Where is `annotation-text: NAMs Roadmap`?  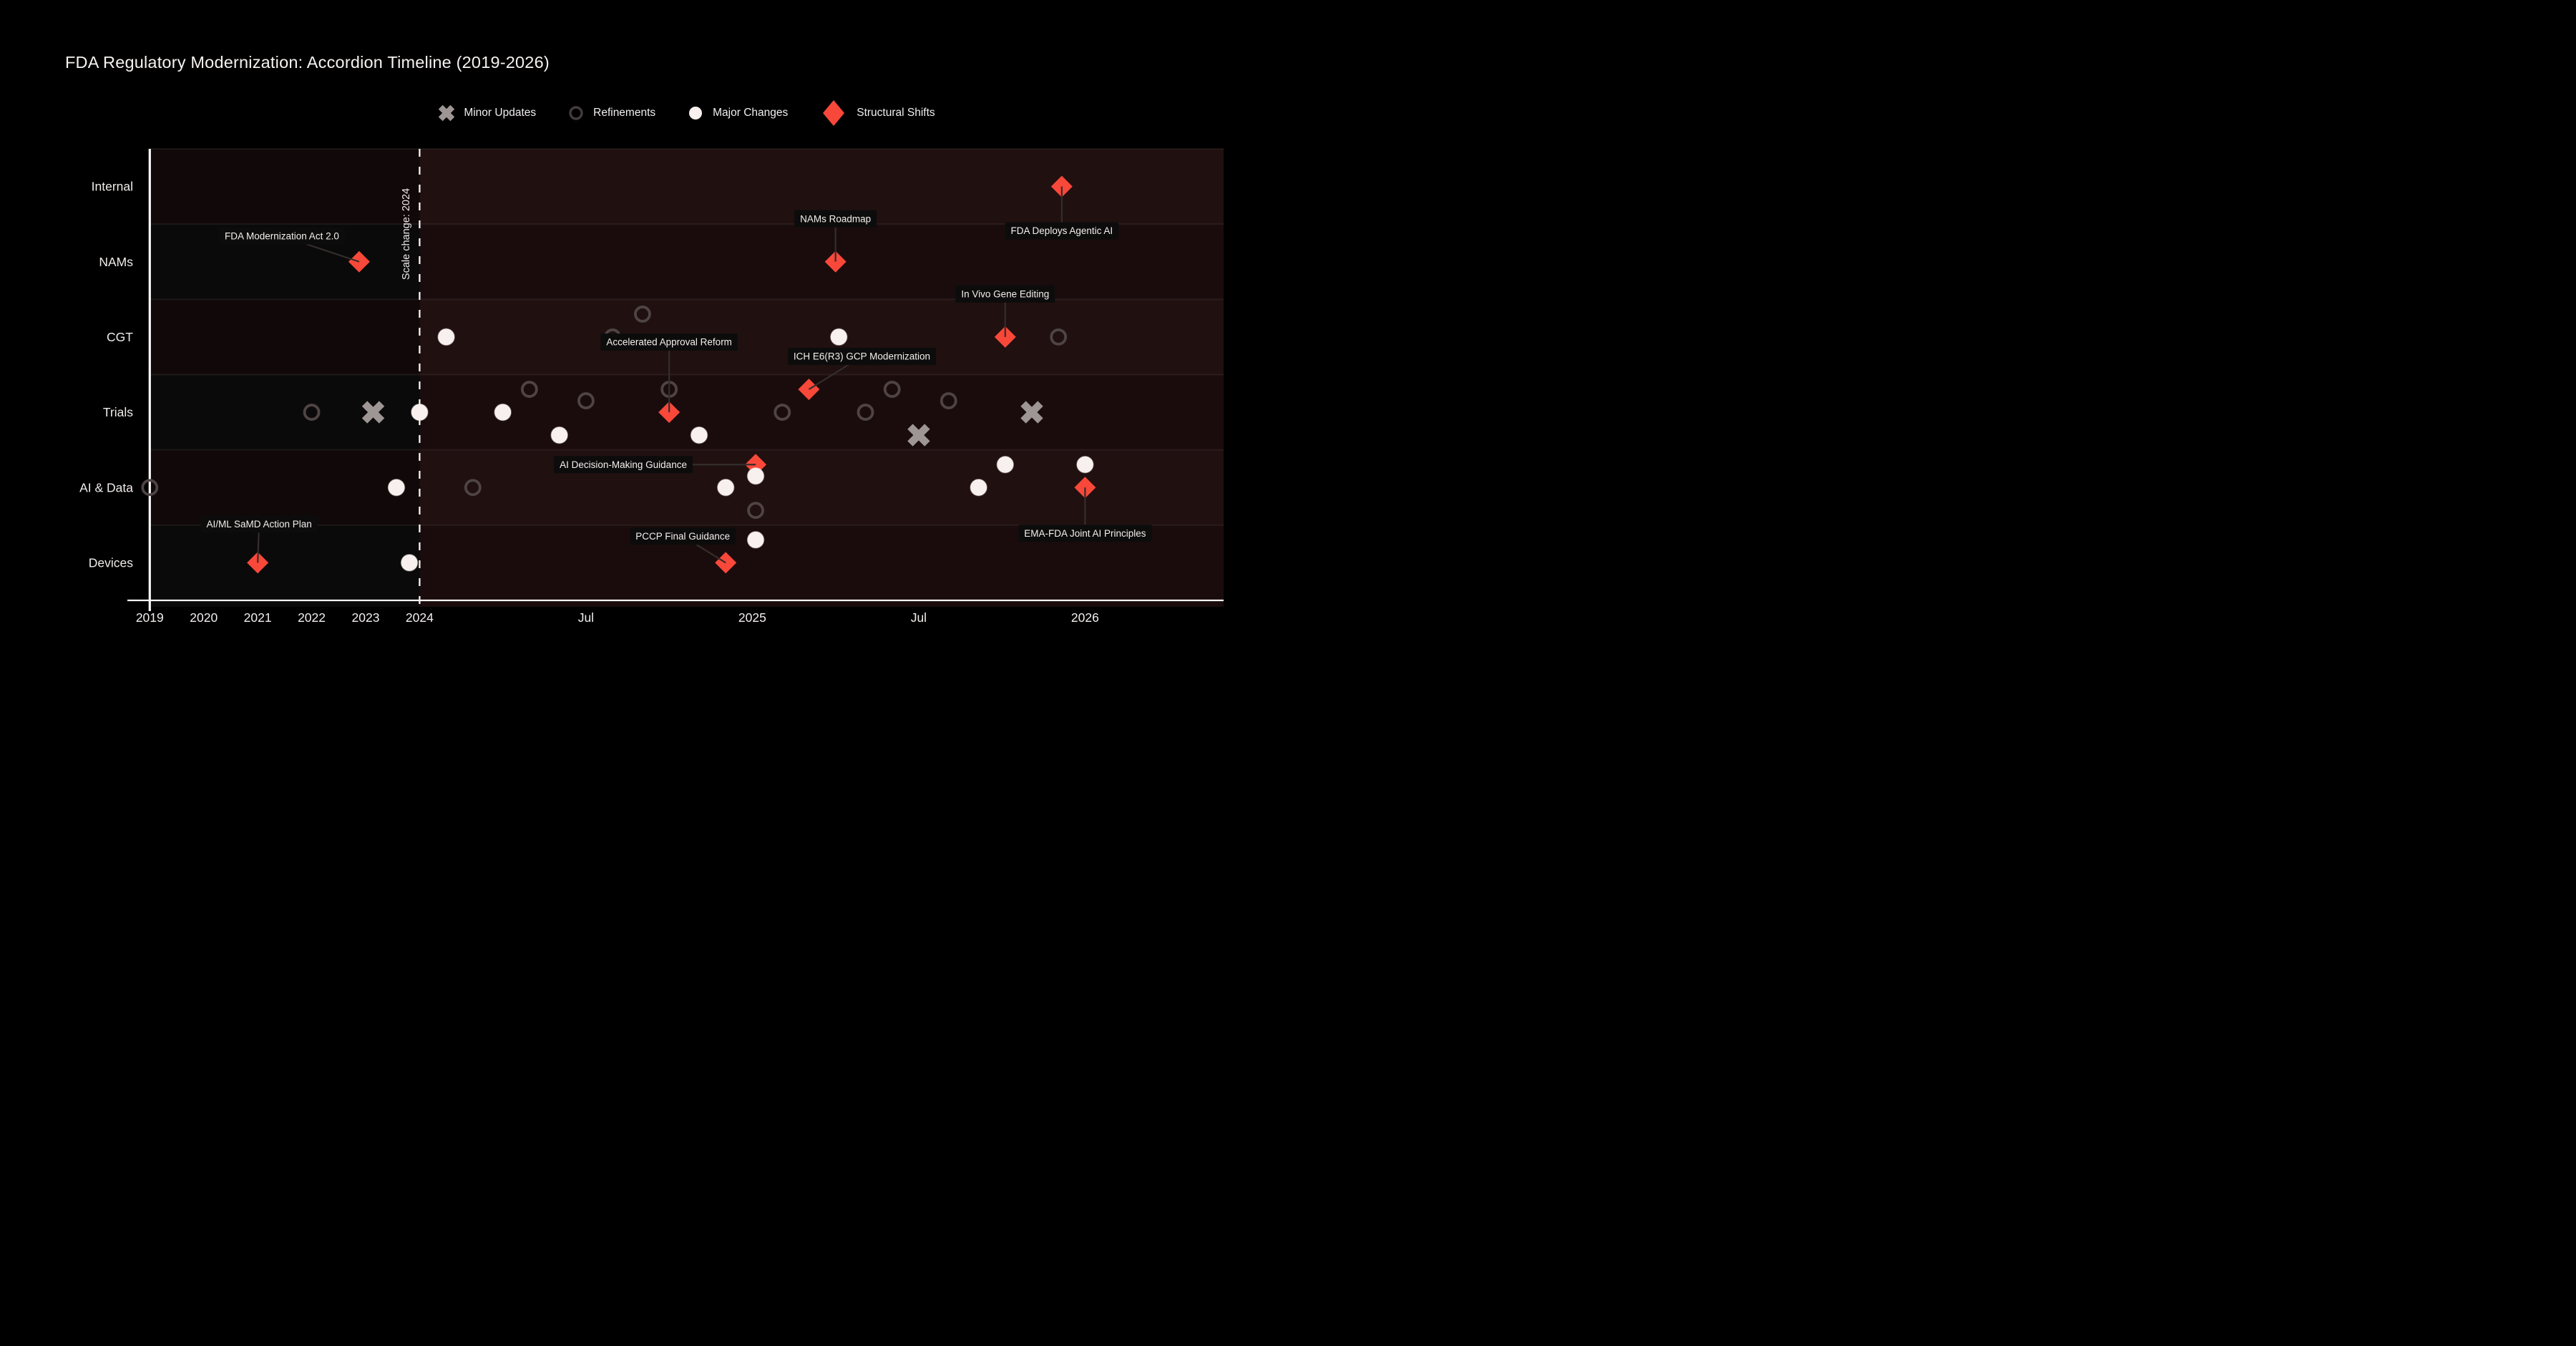
annotation-text: NAMs Roadmap is located at coordinates (835, 218).